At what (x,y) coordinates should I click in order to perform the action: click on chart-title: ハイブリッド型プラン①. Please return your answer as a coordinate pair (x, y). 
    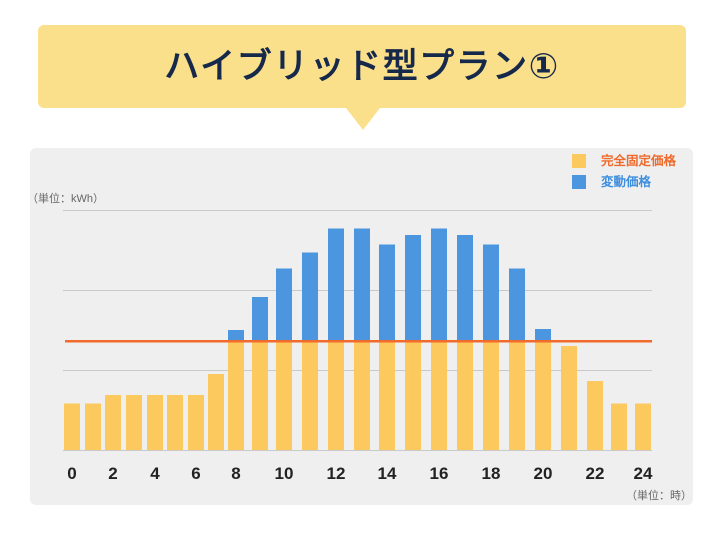
    Looking at the image, I should click on (362, 66).